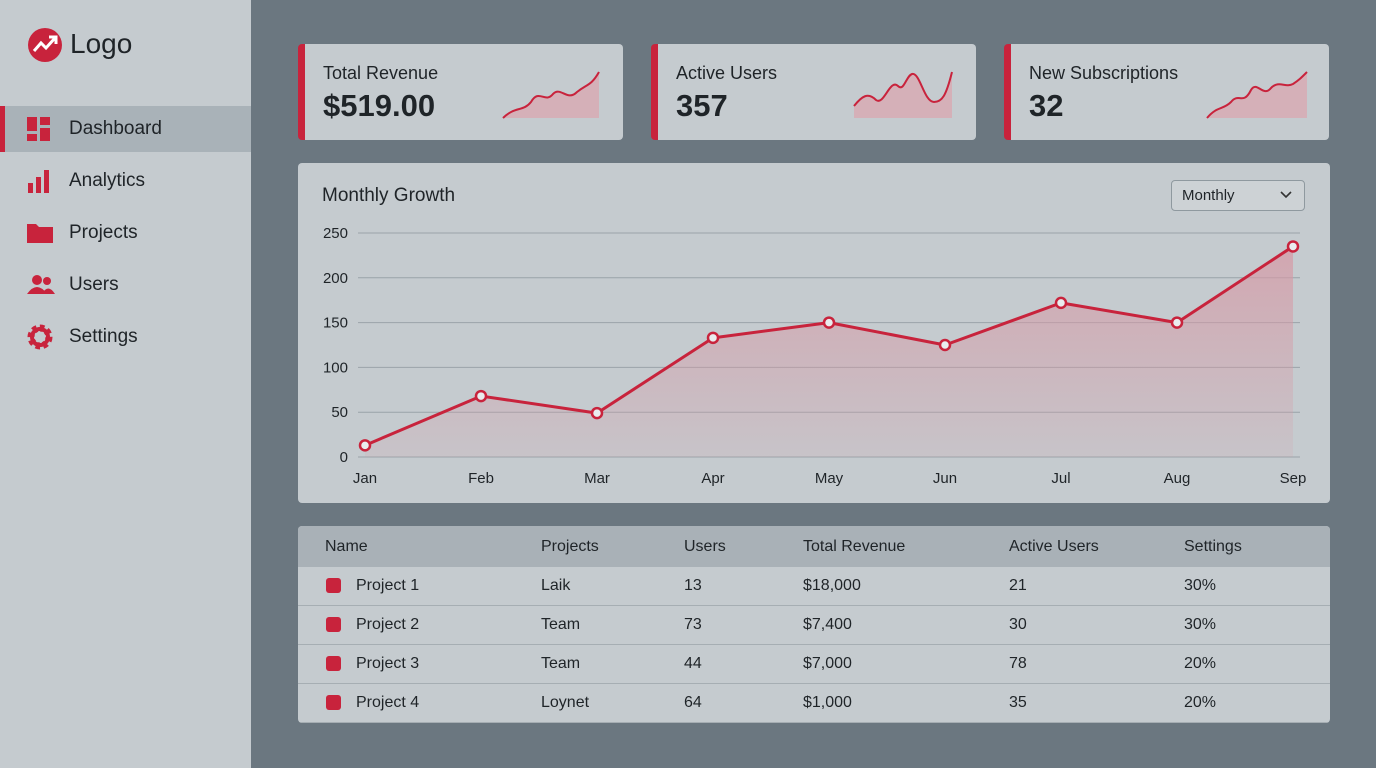 The height and width of the screenshot is (768, 1376). What do you see at coordinates (693, 585) in the screenshot?
I see `table-cell: 13` at bounding box center [693, 585].